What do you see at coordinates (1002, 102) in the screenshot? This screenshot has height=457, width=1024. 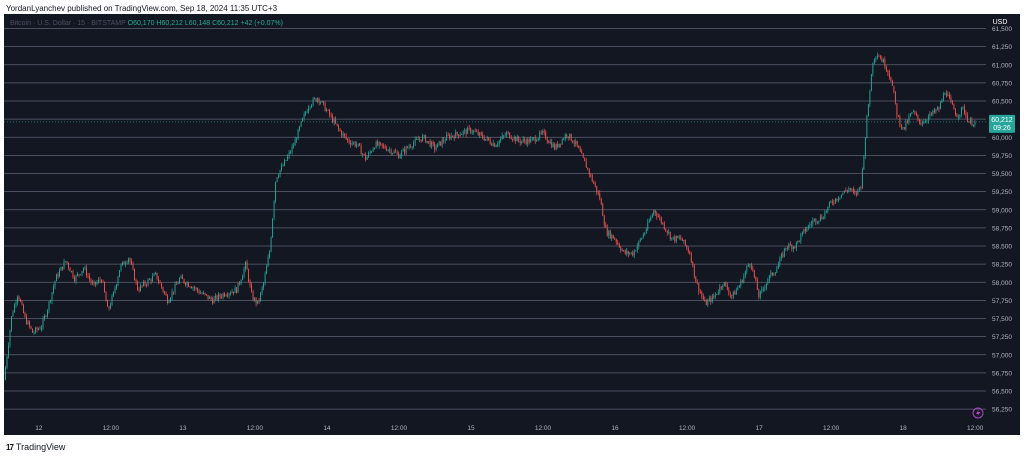 I see `y-tick-label: 60,500` at bounding box center [1002, 102].